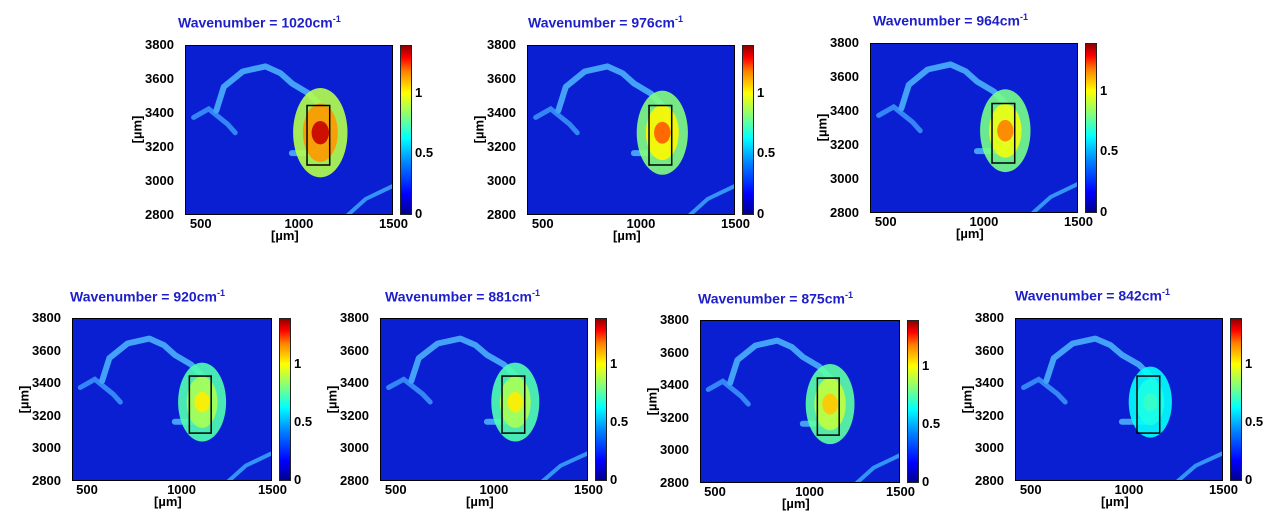 Image resolution: width=1269 pixels, height=527 pixels. I want to click on panel-title: Wavenumber = 976cm-1, so click(605, 22).